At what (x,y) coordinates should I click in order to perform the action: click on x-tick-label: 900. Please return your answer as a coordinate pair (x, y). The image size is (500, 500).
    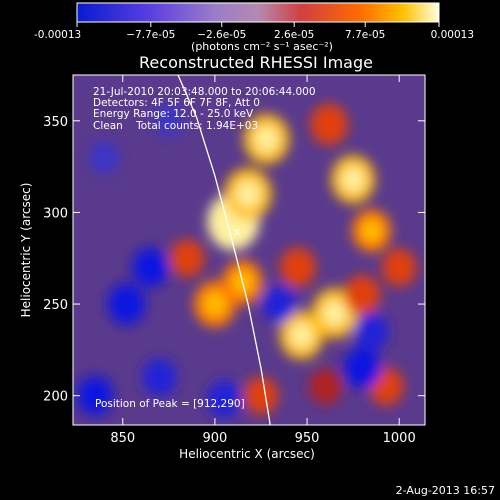
    Looking at the image, I should click on (214, 438).